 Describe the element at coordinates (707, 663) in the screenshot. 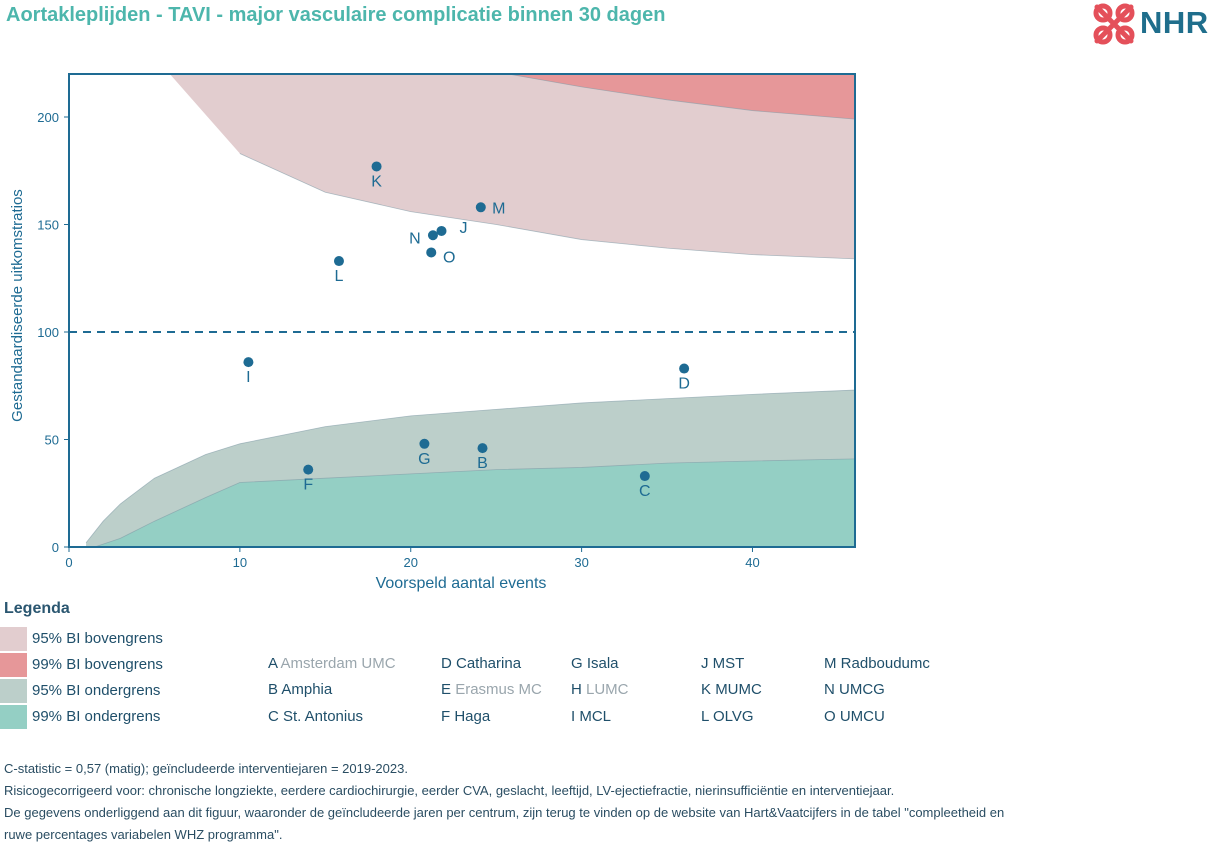

I see `center-code: J` at that location.